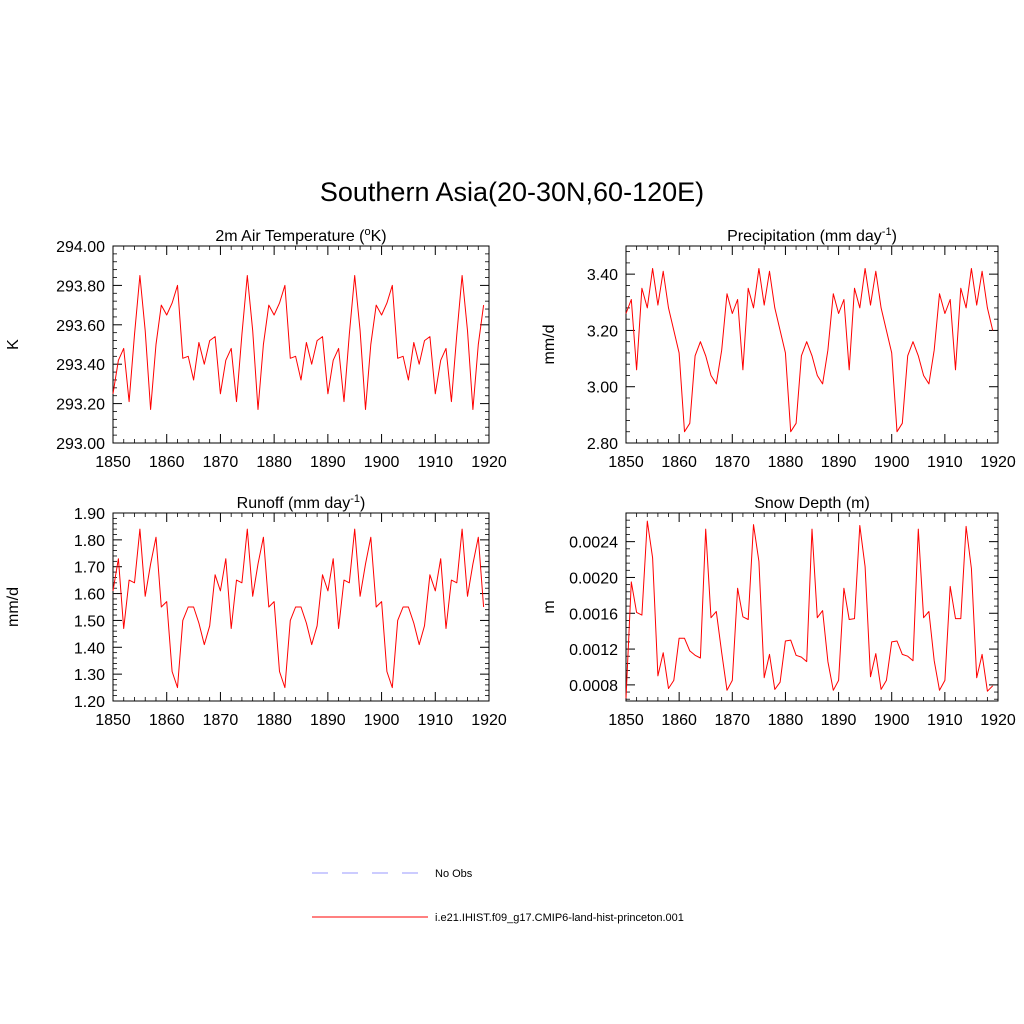 This screenshot has height=1024, width=1024. What do you see at coordinates (13, 344) in the screenshot?
I see `y-axis-label: K` at bounding box center [13, 344].